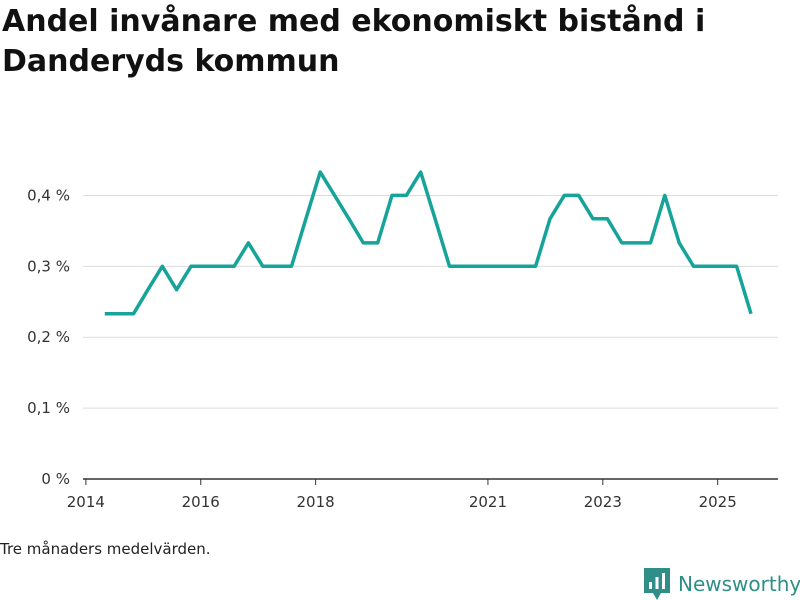 This screenshot has height=600, width=800. I want to click on y-axis-tick-labels: 0 % 0,1 % 0,2 % 0,3 % 0,4 %, so click(48, 337).